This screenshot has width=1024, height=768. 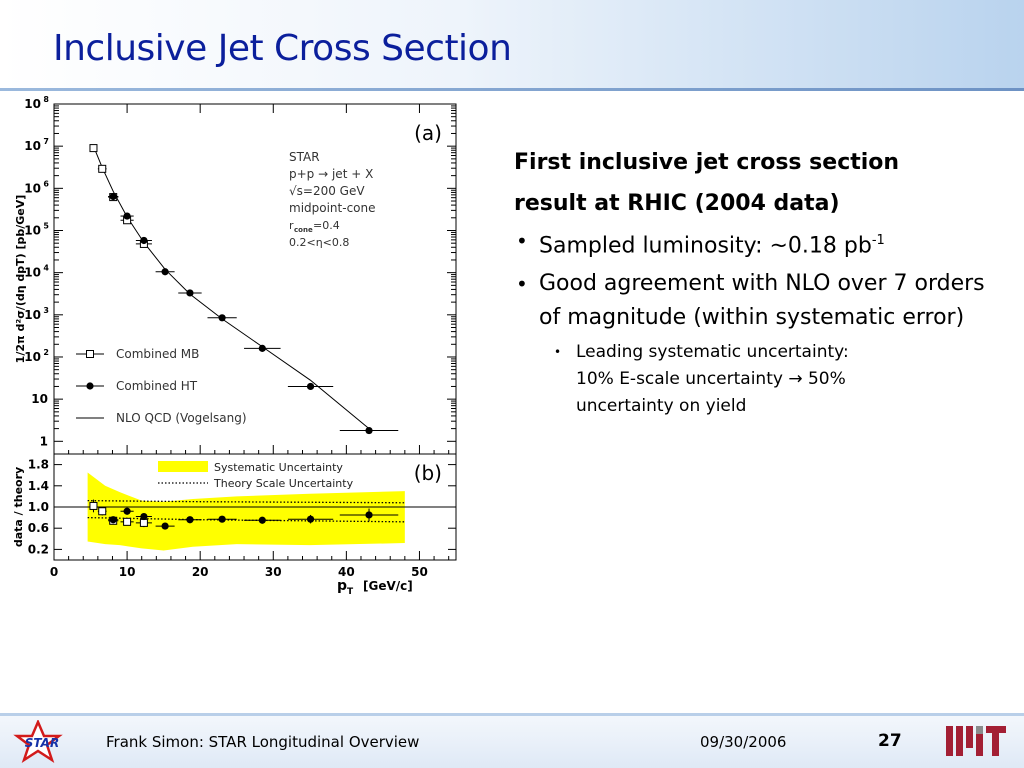 What do you see at coordinates (273, 572) in the screenshot?
I see `x-tick-label: 30` at bounding box center [273, 572].